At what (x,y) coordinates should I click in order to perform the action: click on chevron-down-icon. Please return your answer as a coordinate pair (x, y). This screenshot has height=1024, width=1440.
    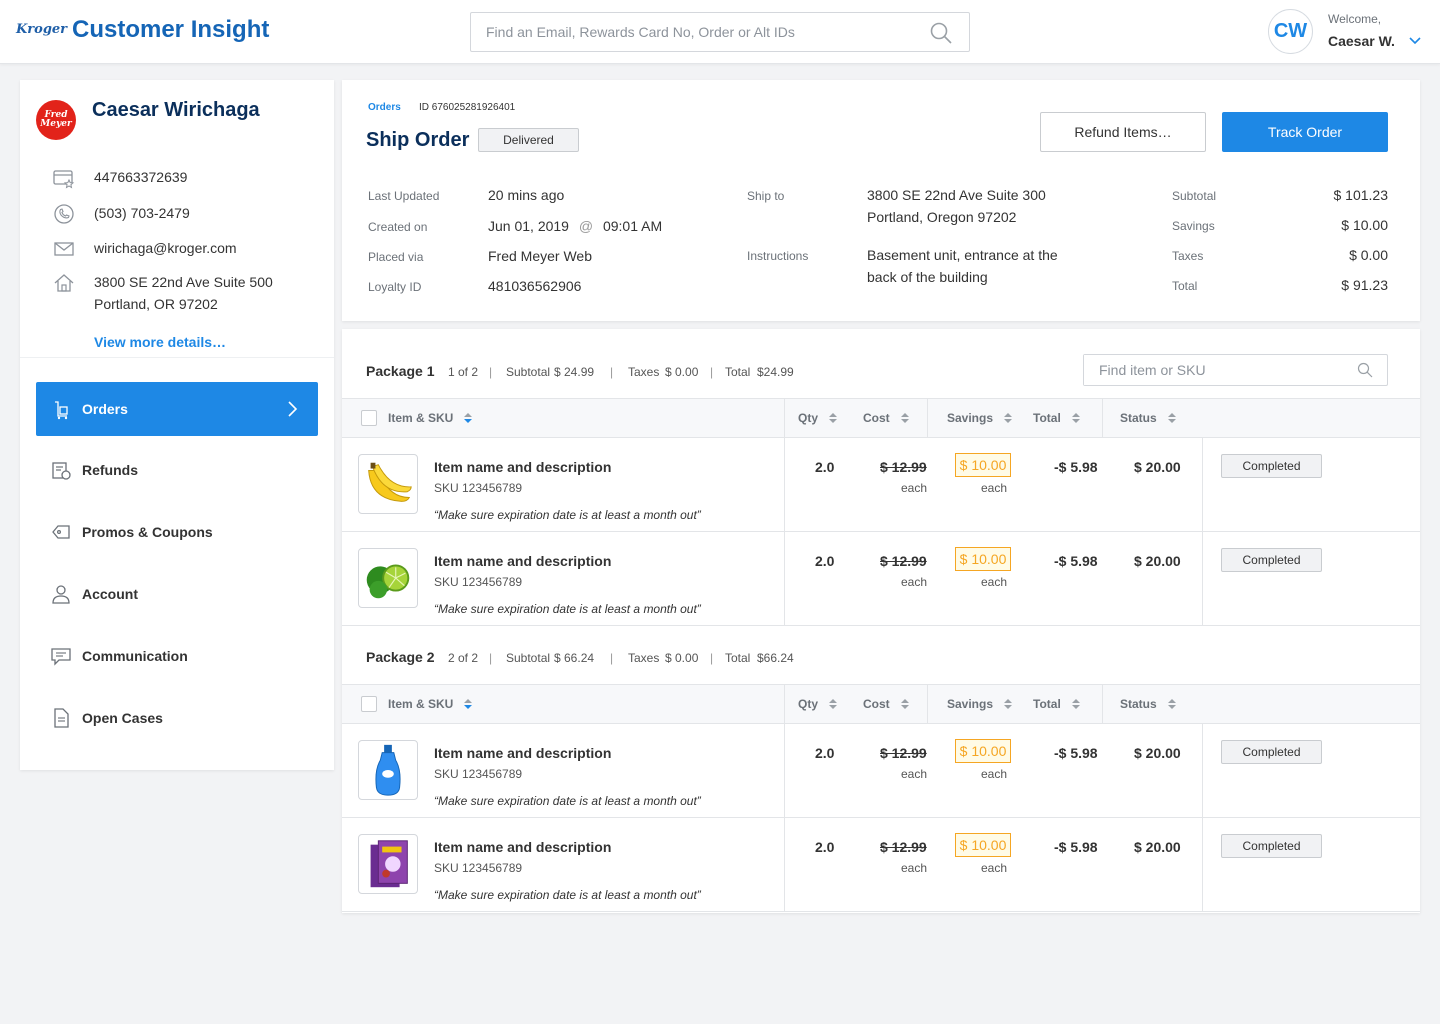
    Looking at the image, I should click on (1415, 41).